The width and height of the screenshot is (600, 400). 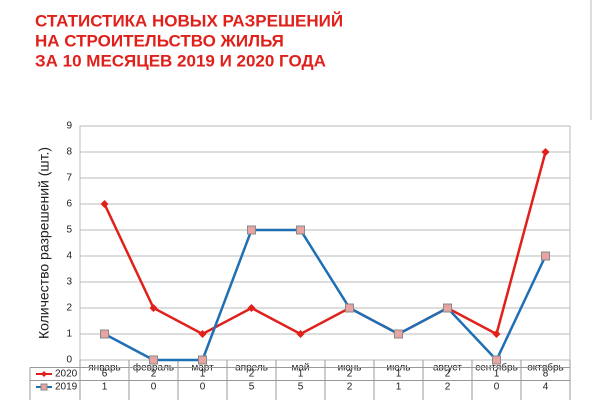 What do you see at coordinates (189, 20) in the screenshot?
I see `chart-title: СТАТИСТИКА НОВЫХ РАЗРЕШЕНИЙ` at bounding box center [189, 20].